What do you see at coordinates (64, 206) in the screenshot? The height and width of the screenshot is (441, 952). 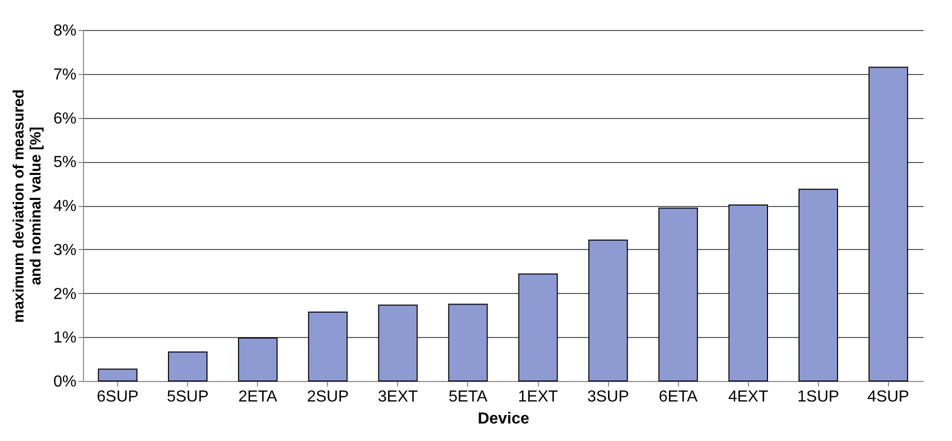 I see `y-tick-label: 4%` at bounding box center [64, 206].